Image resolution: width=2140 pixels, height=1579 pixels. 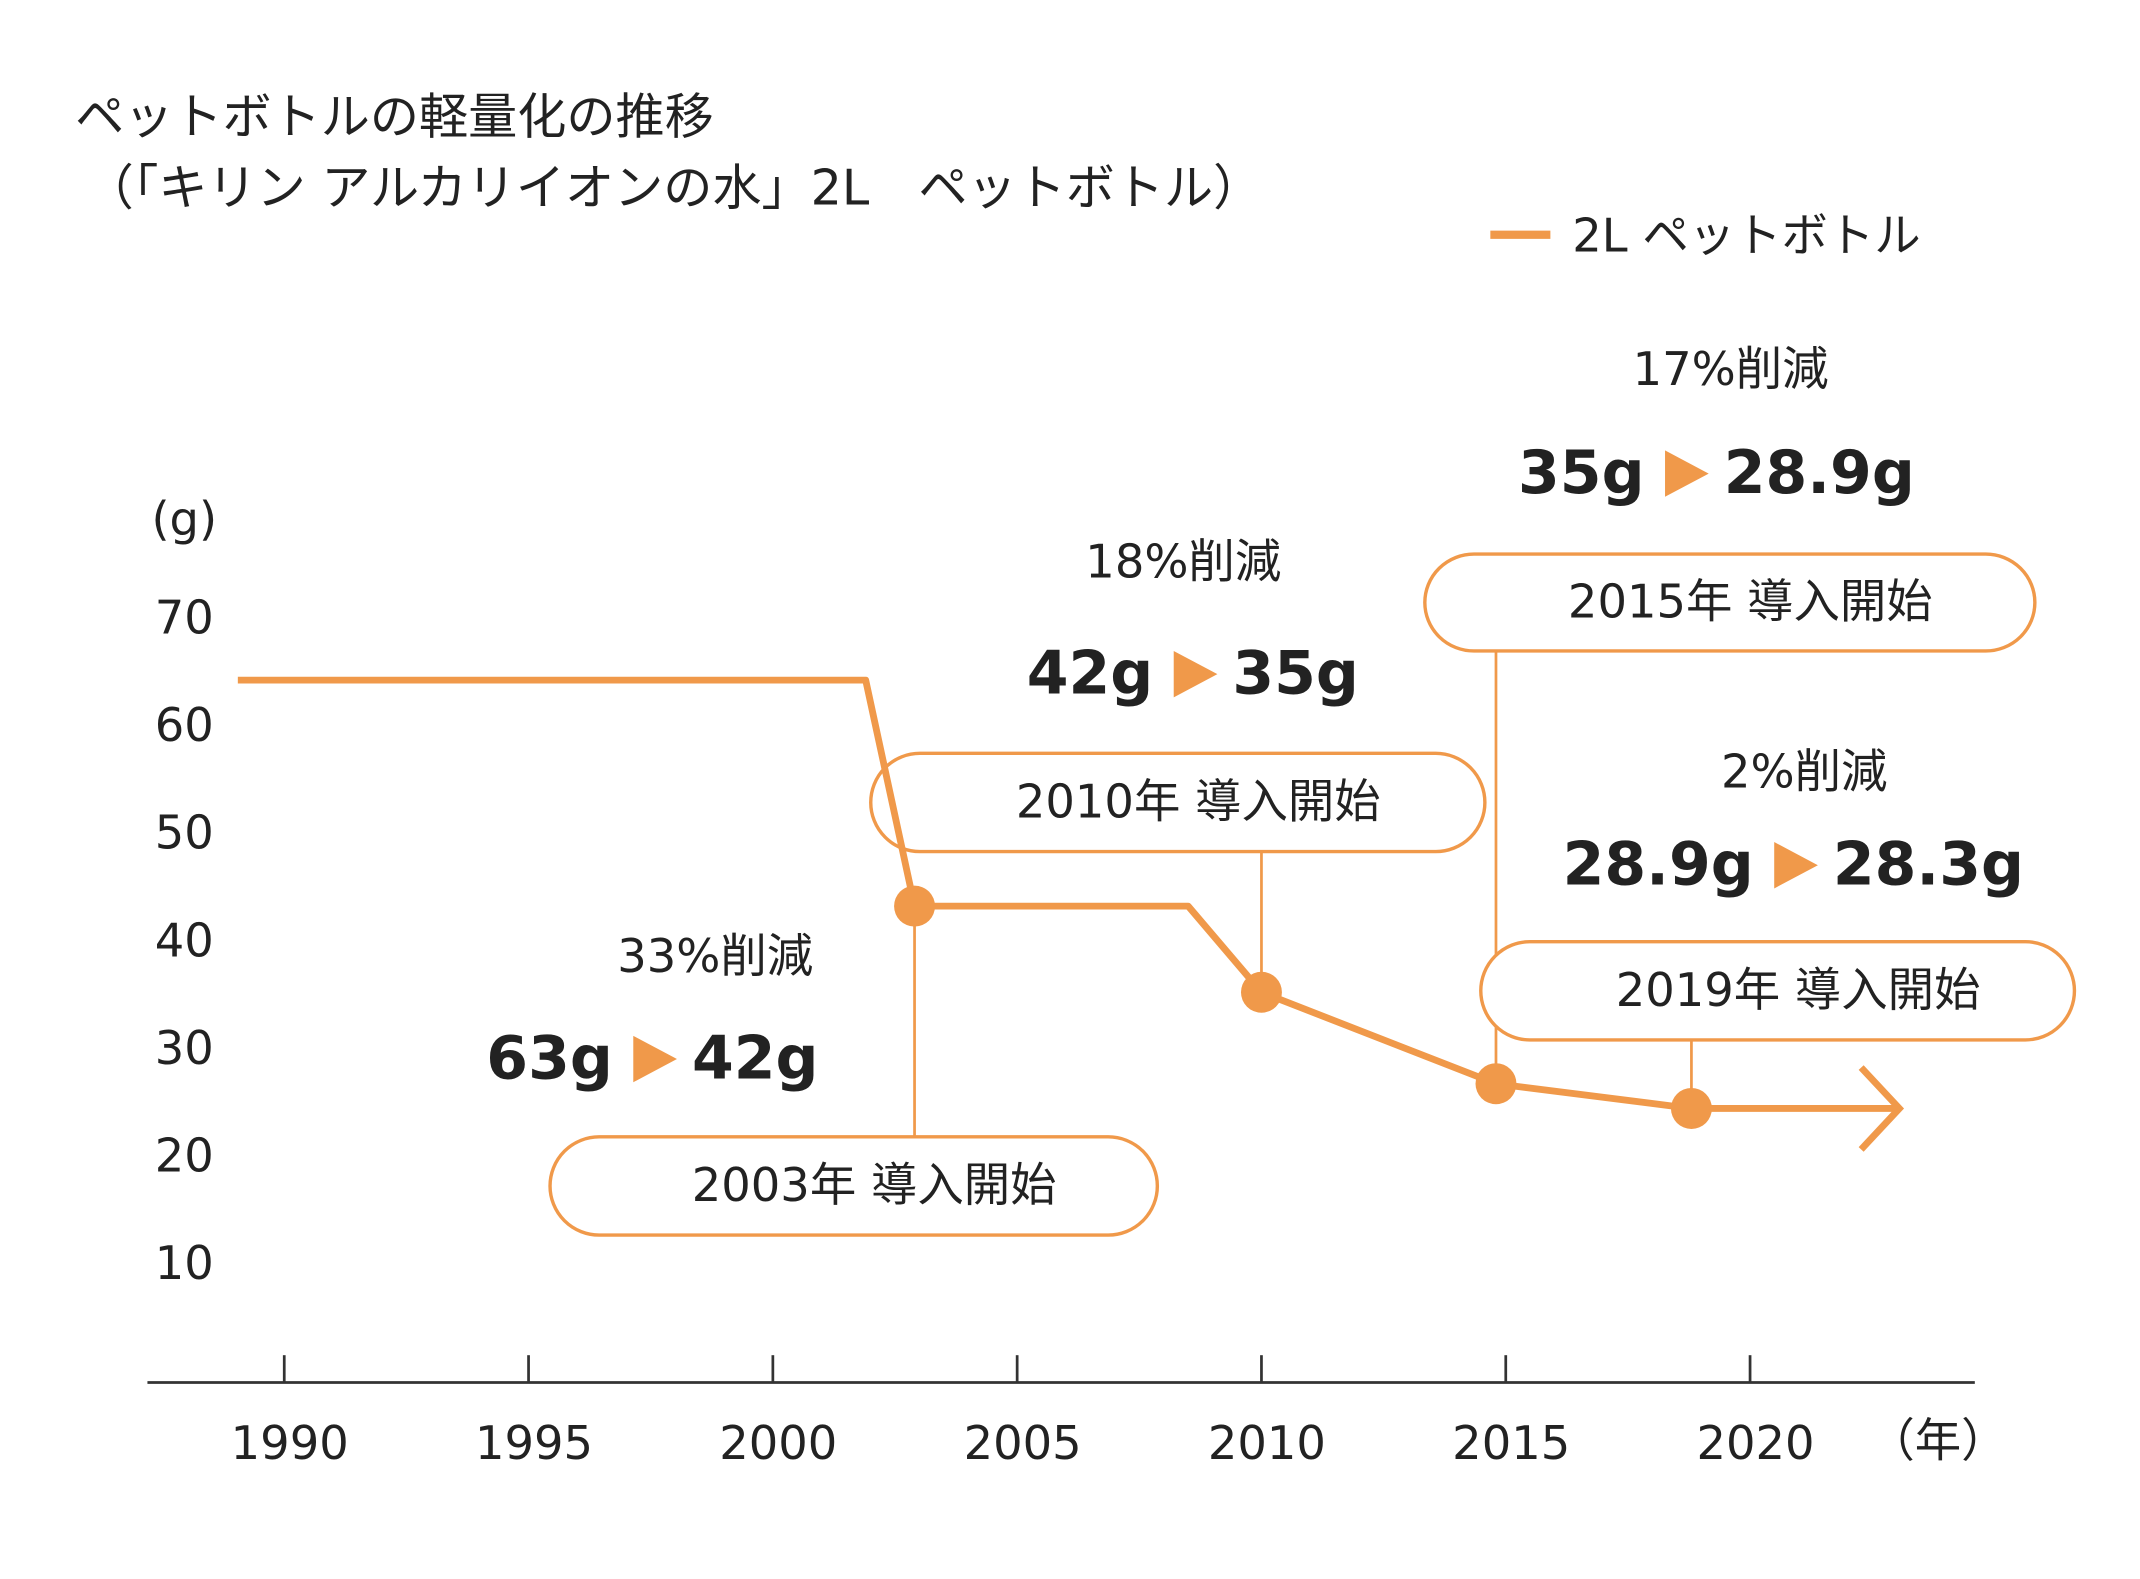 What do you see at coordinates (1023, 1443) in the screenshot?
I see `x-tick-label: 2005` at bounding box center [1023, 1443].